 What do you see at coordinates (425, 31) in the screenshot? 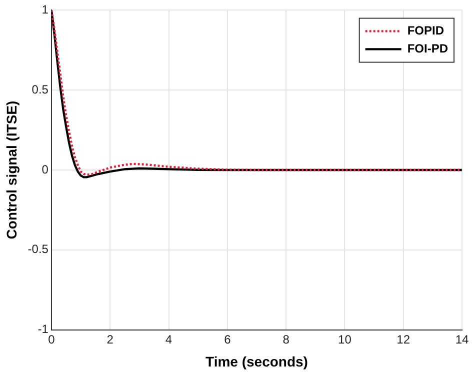
I see `legend-label: FOPID` at bounding box center [425, 31].